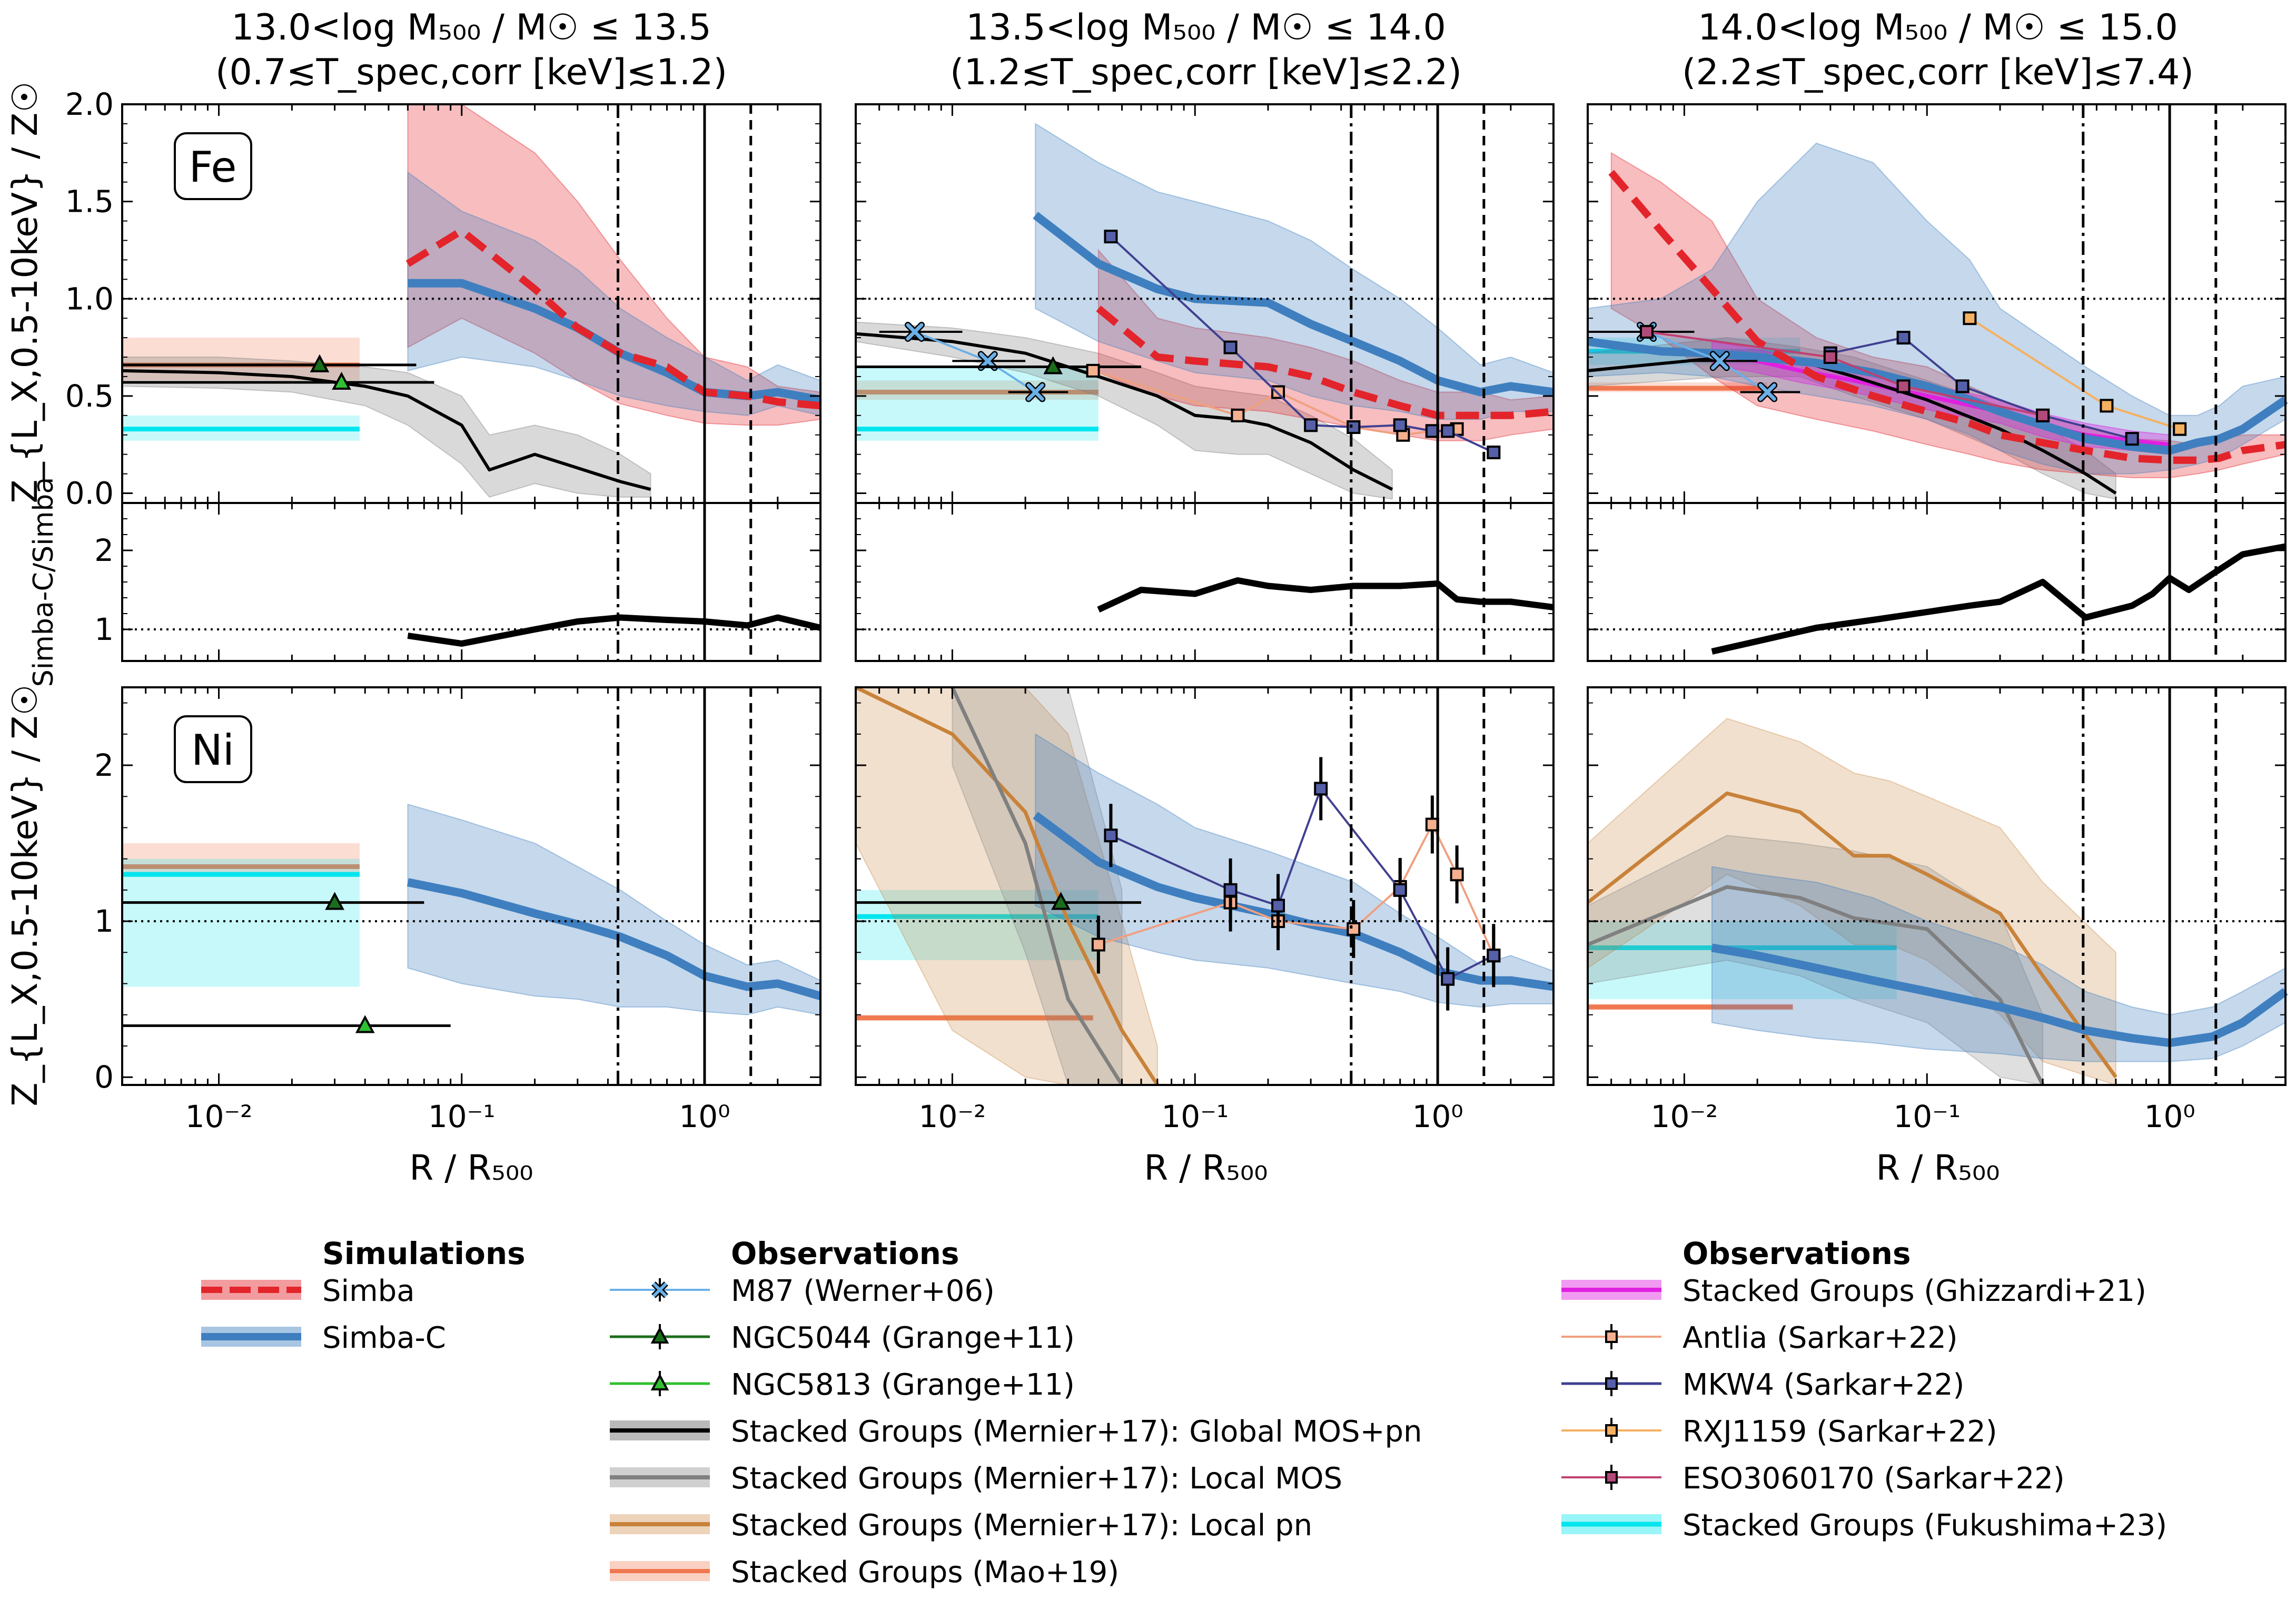  I want to click on legend-obs1-1: NGC5044 (Grange+11), so click(842, 1338).